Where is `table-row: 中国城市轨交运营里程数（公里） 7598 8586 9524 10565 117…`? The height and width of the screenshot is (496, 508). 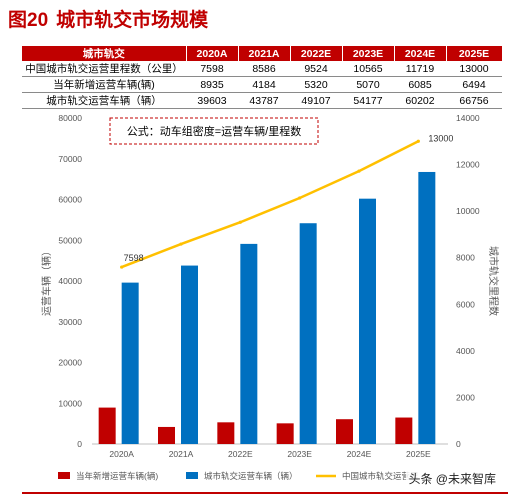 table-row: 中国城市轨交运营里程数（公里） 7598 8586 9524 10565 117… is located at coordinates (262, 69).